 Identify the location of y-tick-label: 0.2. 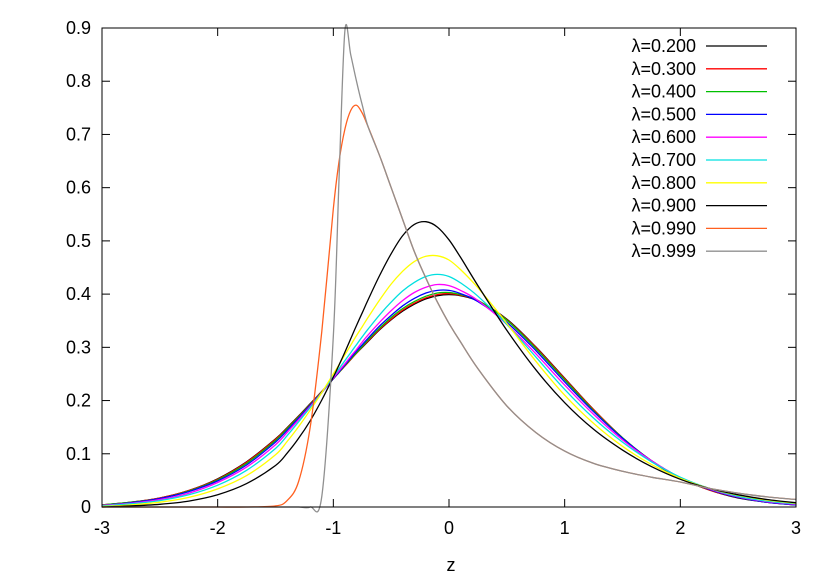
(78, 401).